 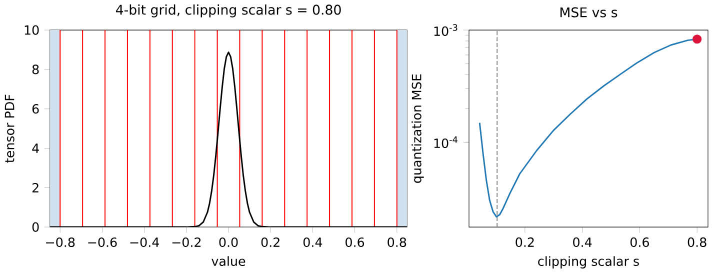 I want to click on x-tick-label: −0.4, so click(x=144, y=242).